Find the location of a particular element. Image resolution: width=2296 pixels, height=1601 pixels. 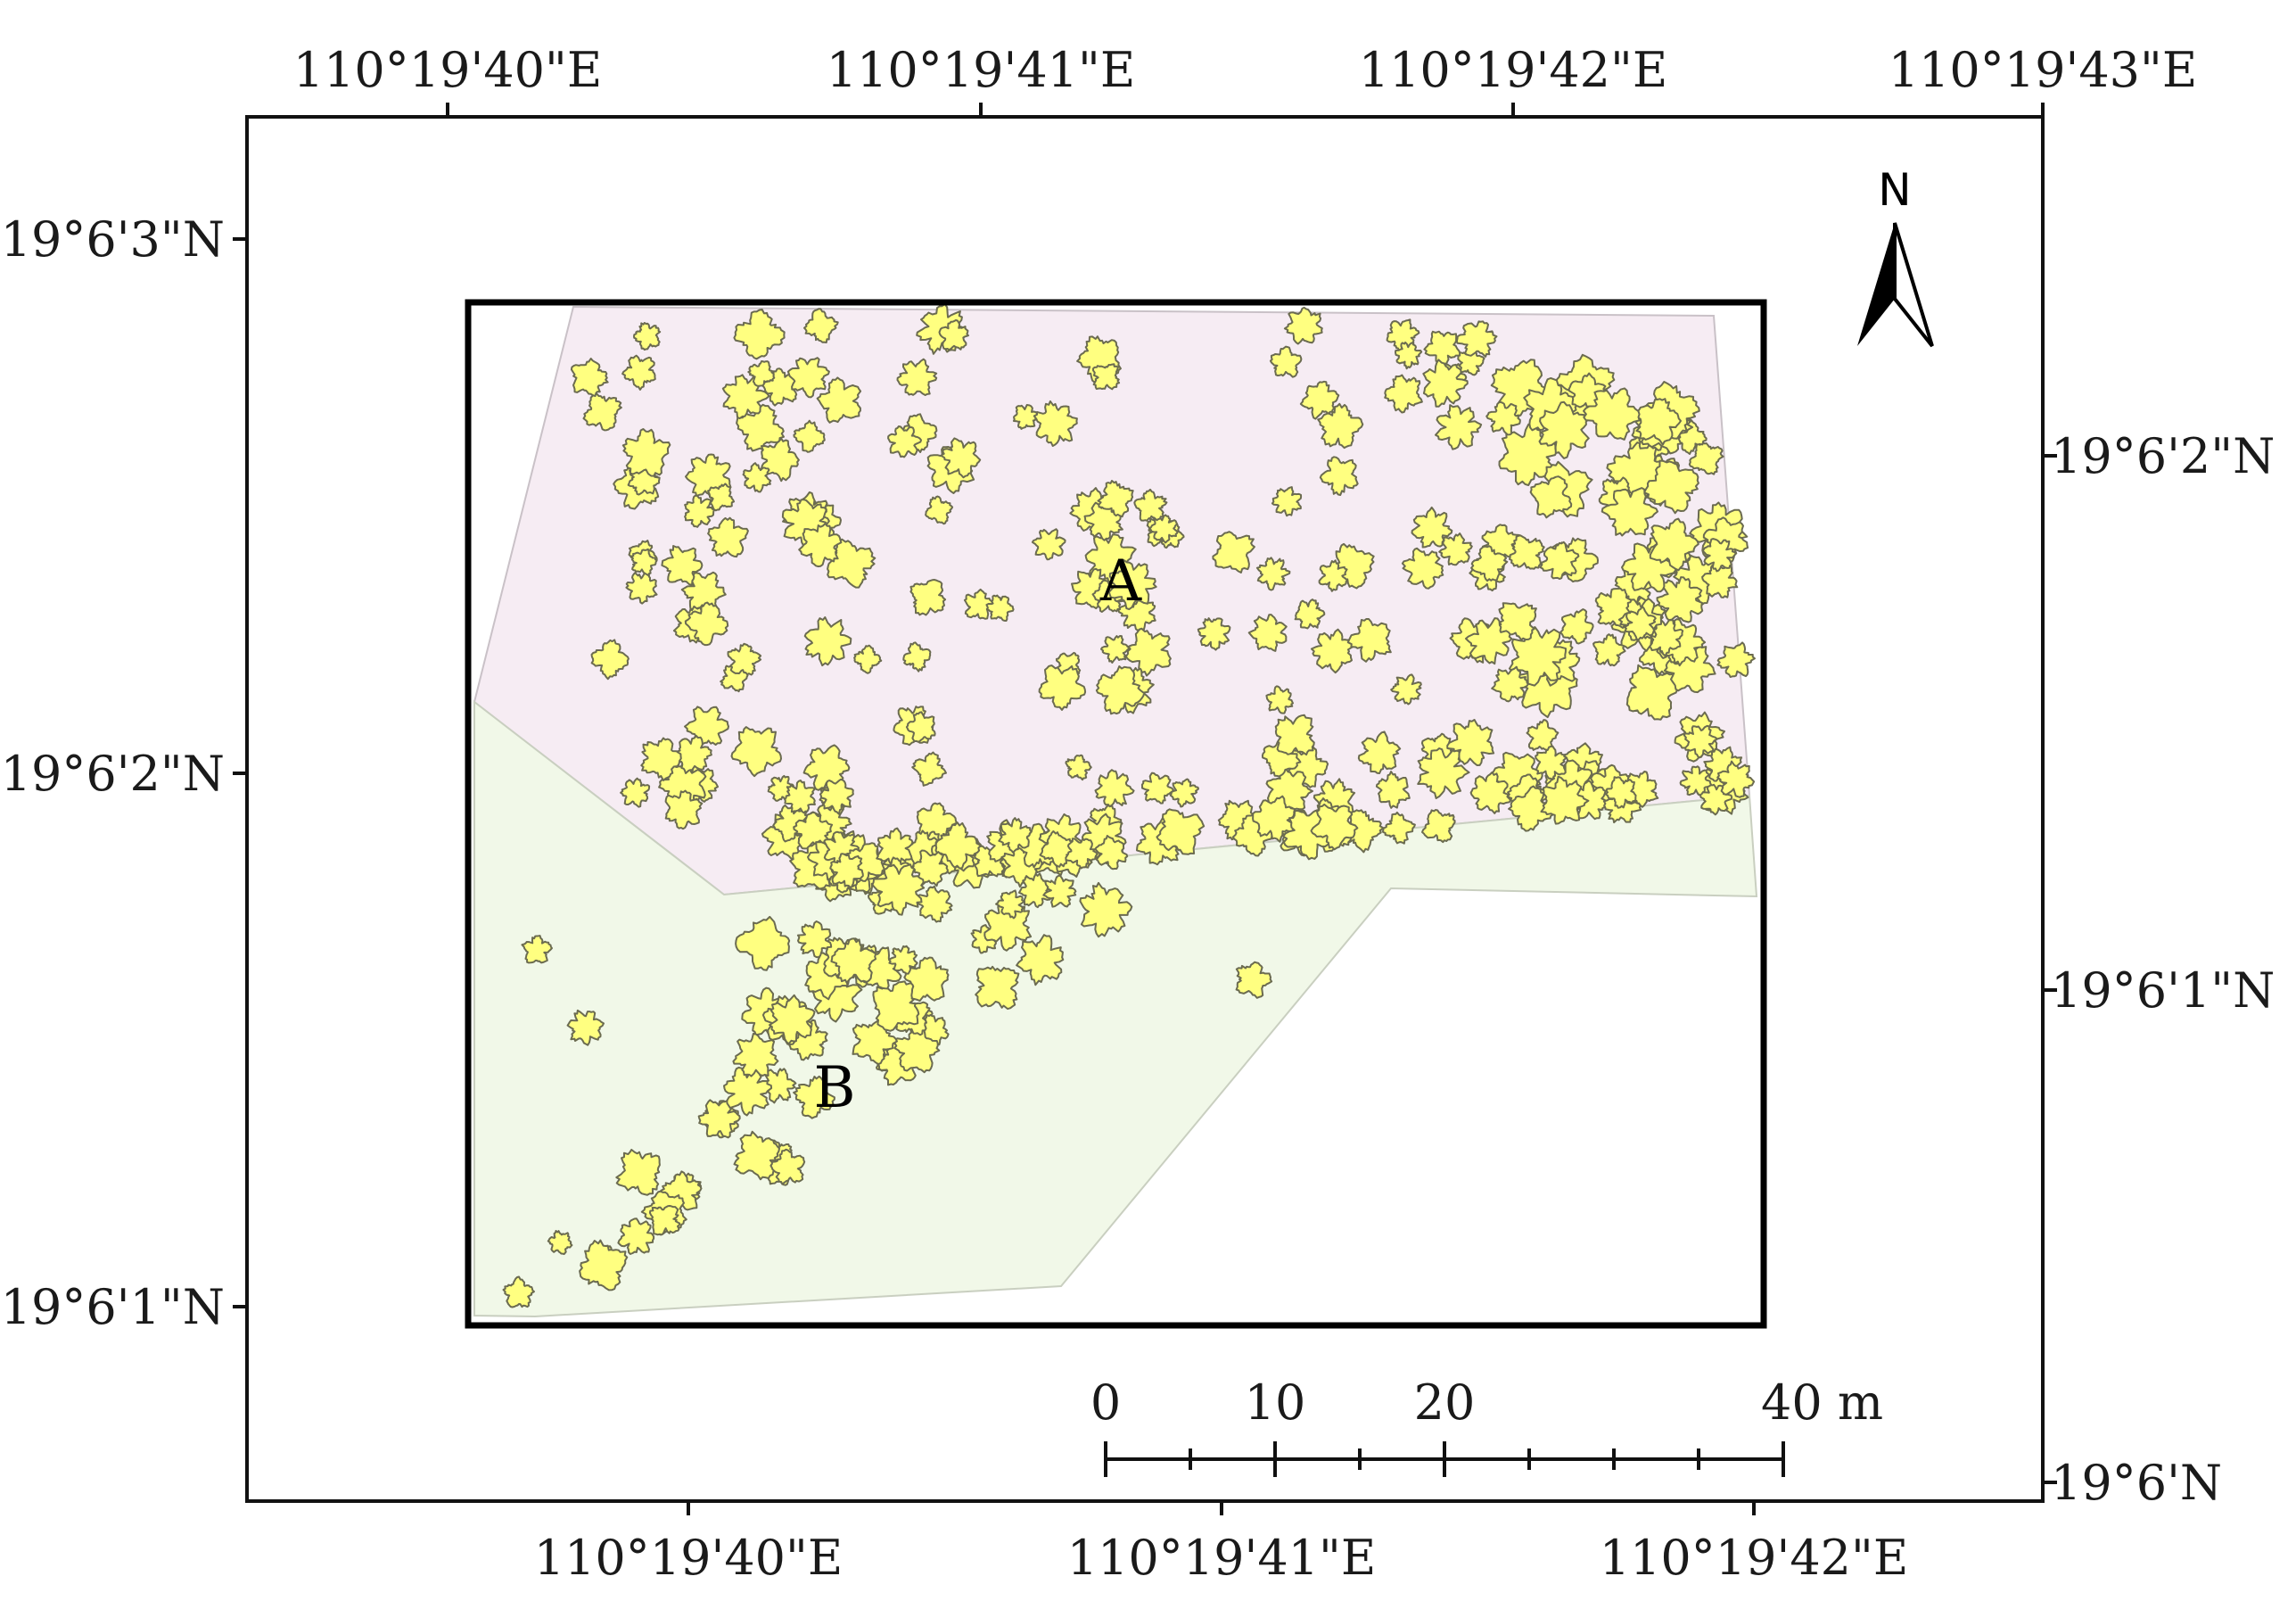

scale-bar: 0 10 20 40 m is located at coordinates (1486, 1425).